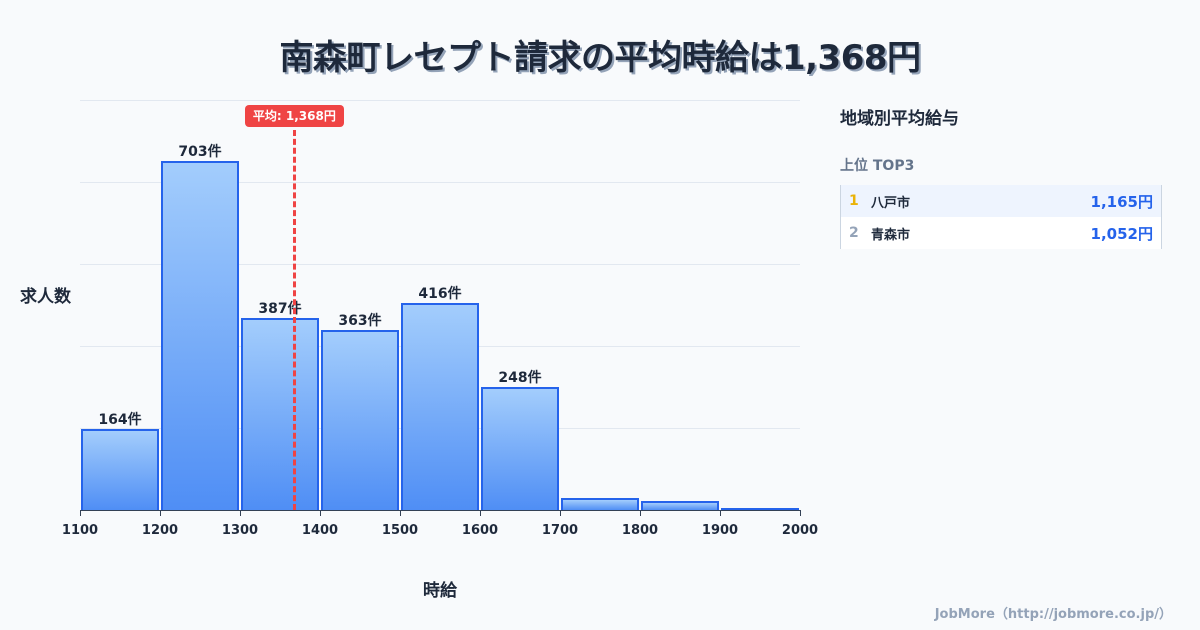 The image size is (1200, 630). I want to click on page-title: 南森町レセプト請求の平均時給は1,368円, so click(600, 58).